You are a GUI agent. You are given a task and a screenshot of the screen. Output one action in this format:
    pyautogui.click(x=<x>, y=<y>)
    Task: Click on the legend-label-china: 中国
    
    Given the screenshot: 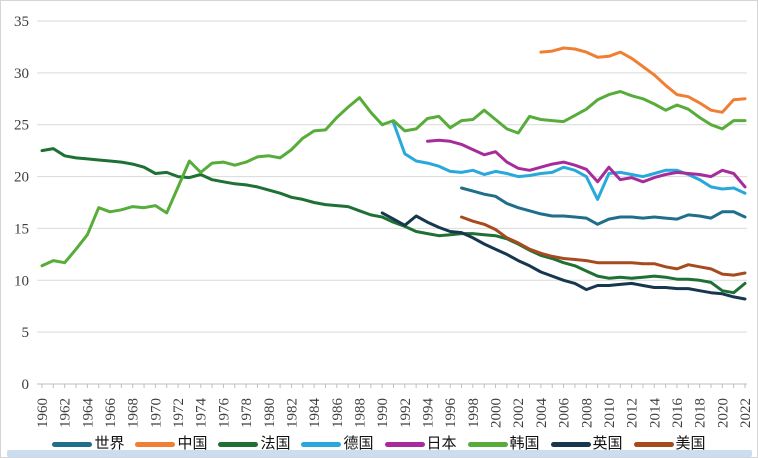 What is the action you would take?
    pyautogui.click(x=192, y=443)
    